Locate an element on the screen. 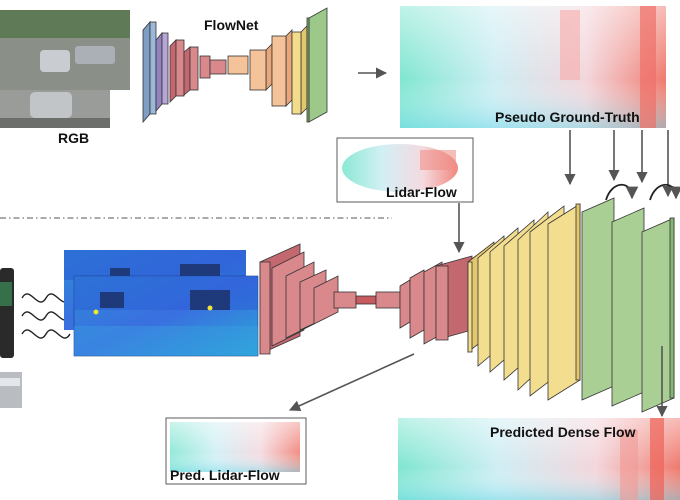 This screenshot has width=680, height=500. pred-lidar-flow-image is located at coordinates (236, 451).